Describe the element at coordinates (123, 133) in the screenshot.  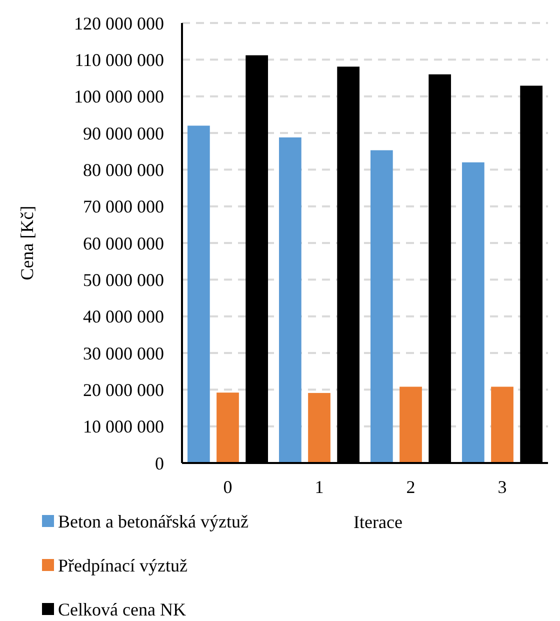
I see `y-tick-label: 90 000 000` at that location.